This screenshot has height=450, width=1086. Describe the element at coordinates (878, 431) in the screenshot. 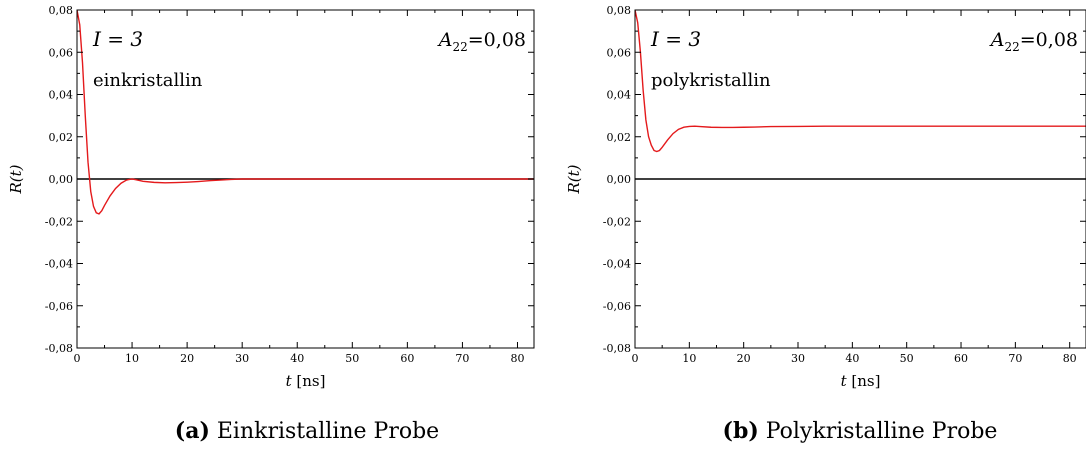

I see `figure-caption-text: Polykristalline Probe` at that location.